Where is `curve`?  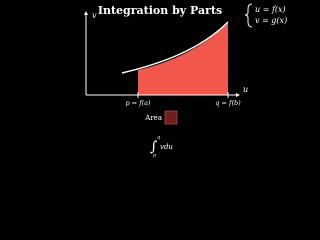 curve is located at coordinates (175, 47).